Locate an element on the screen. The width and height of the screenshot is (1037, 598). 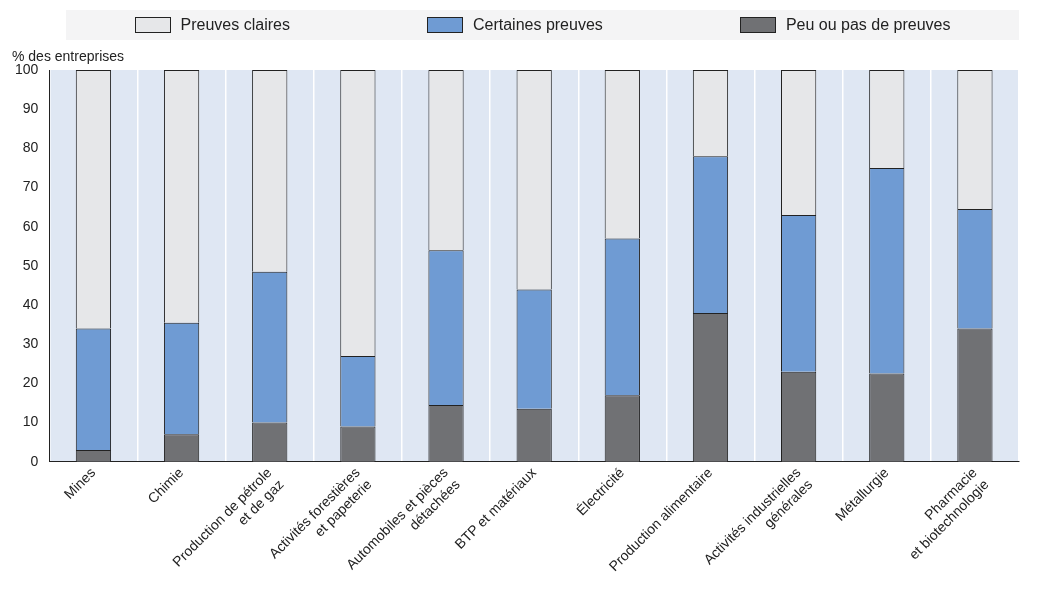
y-tick-label: 40 is located at coordinates (30, 303).